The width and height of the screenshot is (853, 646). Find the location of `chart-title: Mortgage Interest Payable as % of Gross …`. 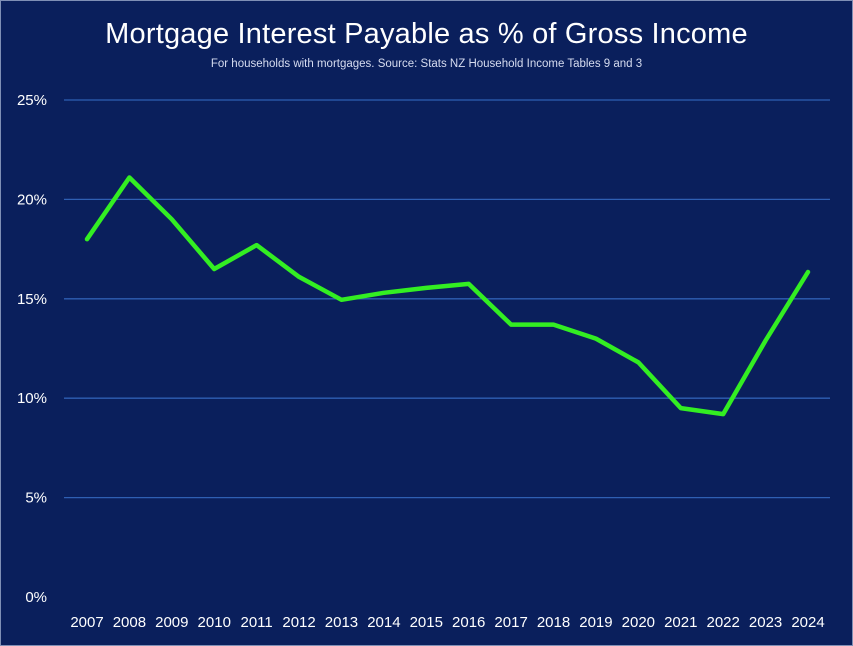

chart-title: Mortgage Interest Payable as % of Gross … is located at coordinates (426, 34).